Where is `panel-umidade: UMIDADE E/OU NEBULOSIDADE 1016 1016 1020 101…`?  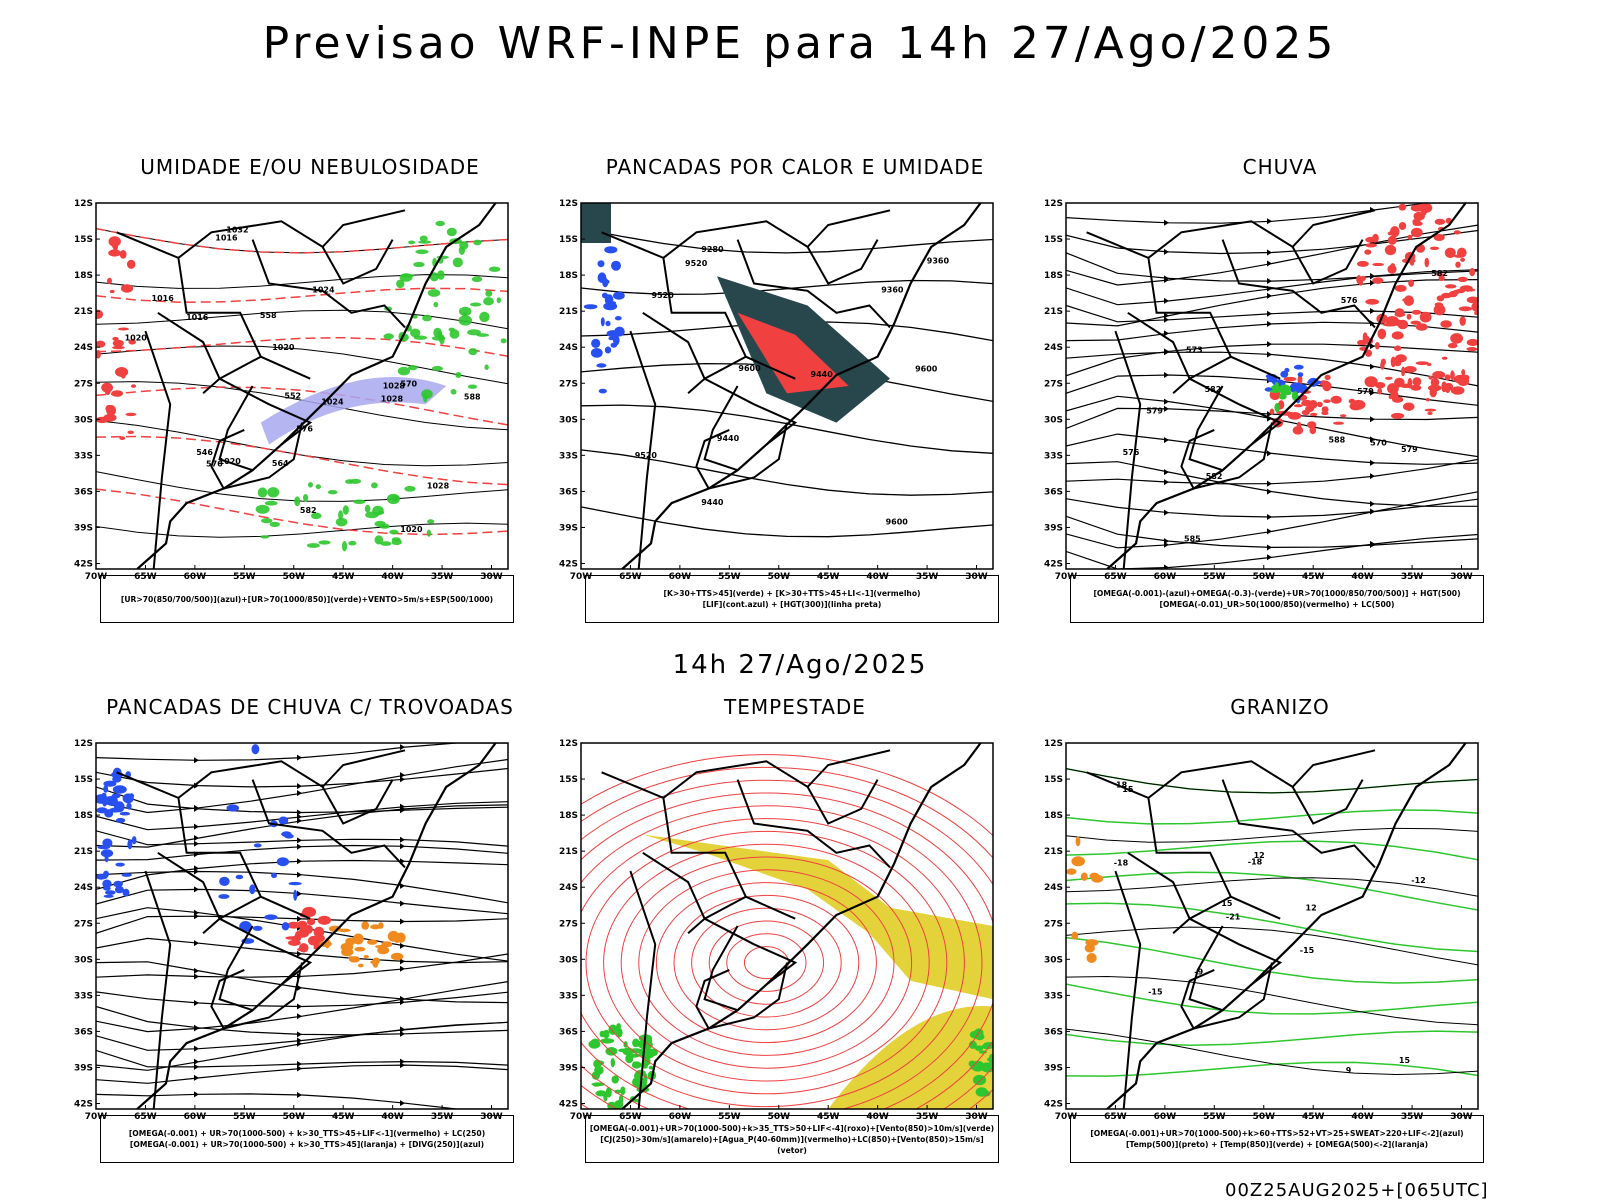 panel-umidade: UMIDADE E/OU NEBULOSIDADE 1016 1016 1020 101… is located at coordinates (310, 390).